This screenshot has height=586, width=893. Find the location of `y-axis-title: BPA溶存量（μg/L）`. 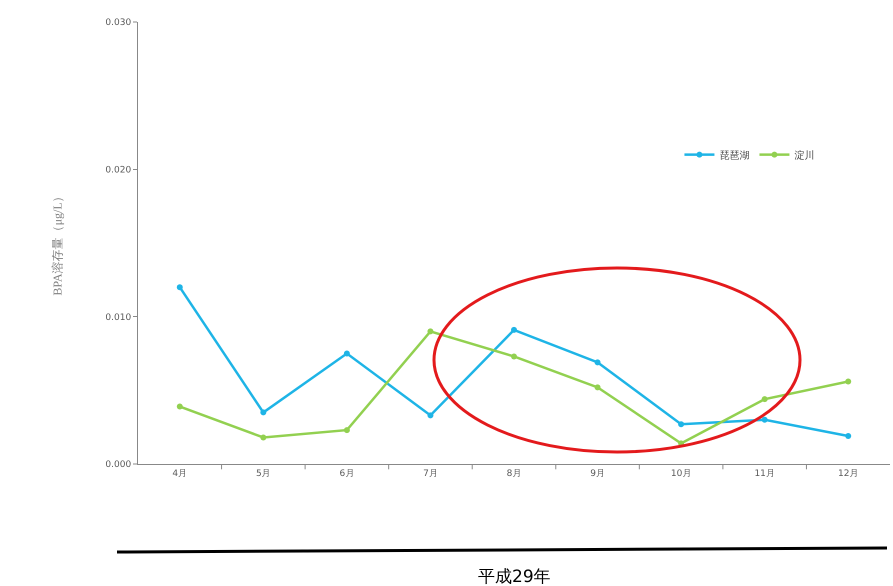

y-axis-title: BPA溶存量（μg/L） is located at coordinates (57, 243).